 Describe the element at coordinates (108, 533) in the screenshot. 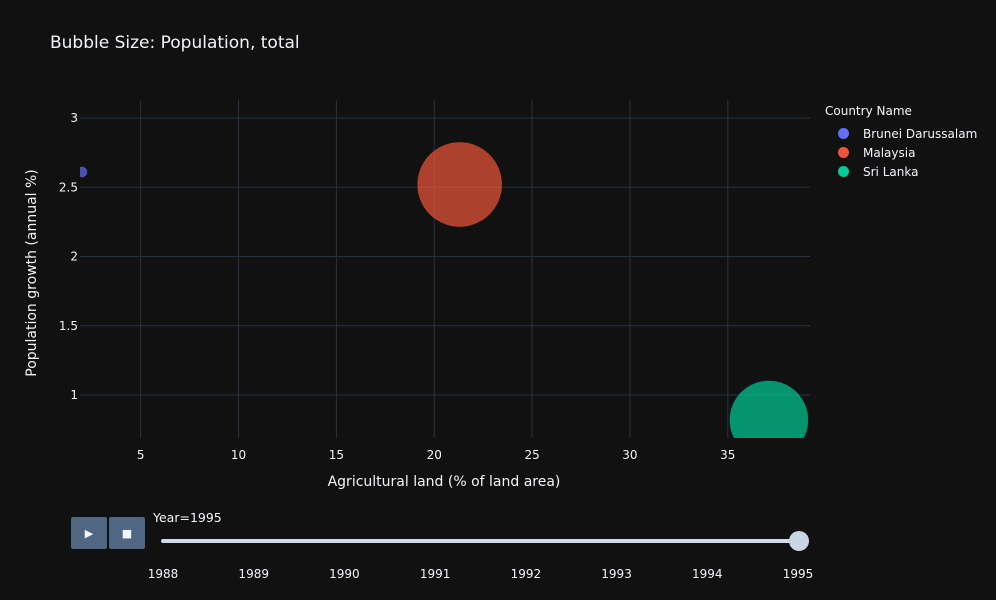

I see `animation-controls: ▶ ■` at that location.